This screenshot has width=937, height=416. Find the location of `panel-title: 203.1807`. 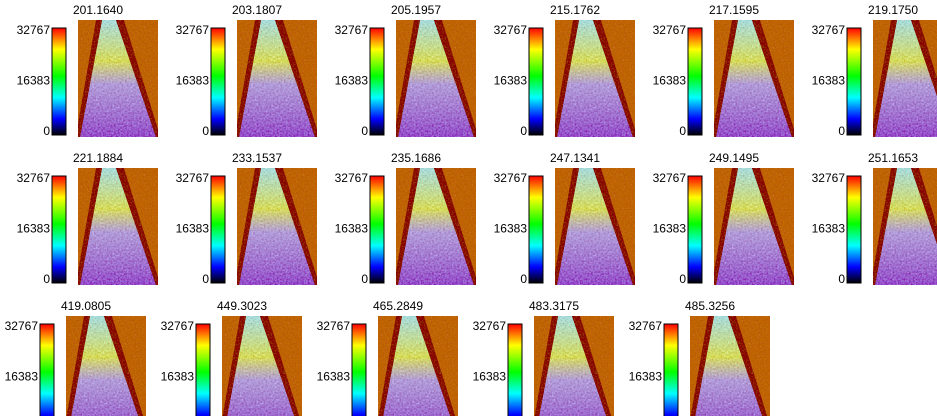

panel-title: 203.1807 is located at coordinates (257, 10).